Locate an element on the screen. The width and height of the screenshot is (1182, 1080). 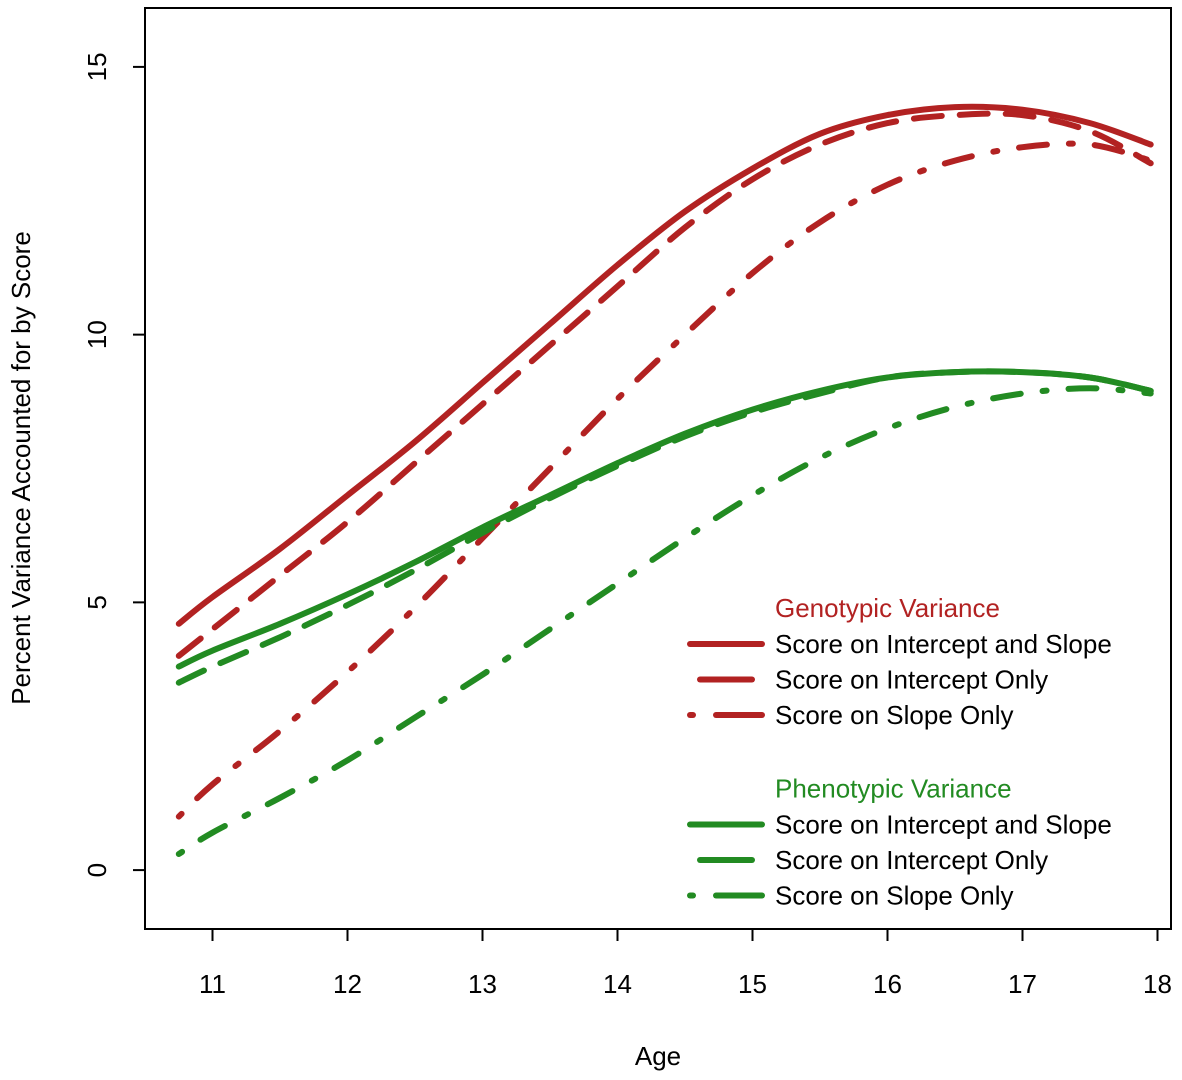
x-tick-label: 18 is located at coordinates (1157, 984).